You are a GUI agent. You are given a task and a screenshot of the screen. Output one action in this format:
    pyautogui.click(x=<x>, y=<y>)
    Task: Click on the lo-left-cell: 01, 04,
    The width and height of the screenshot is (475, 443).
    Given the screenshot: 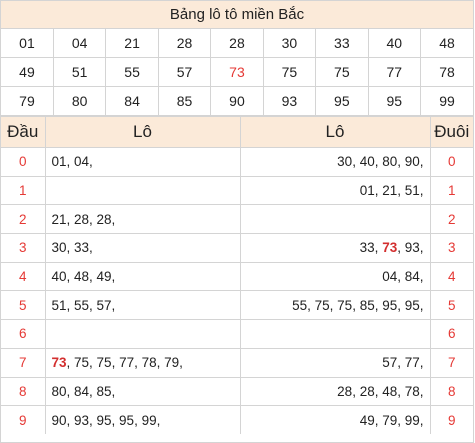 What is the action you would take?
    pyautogui.click(x=142, y=162)
    